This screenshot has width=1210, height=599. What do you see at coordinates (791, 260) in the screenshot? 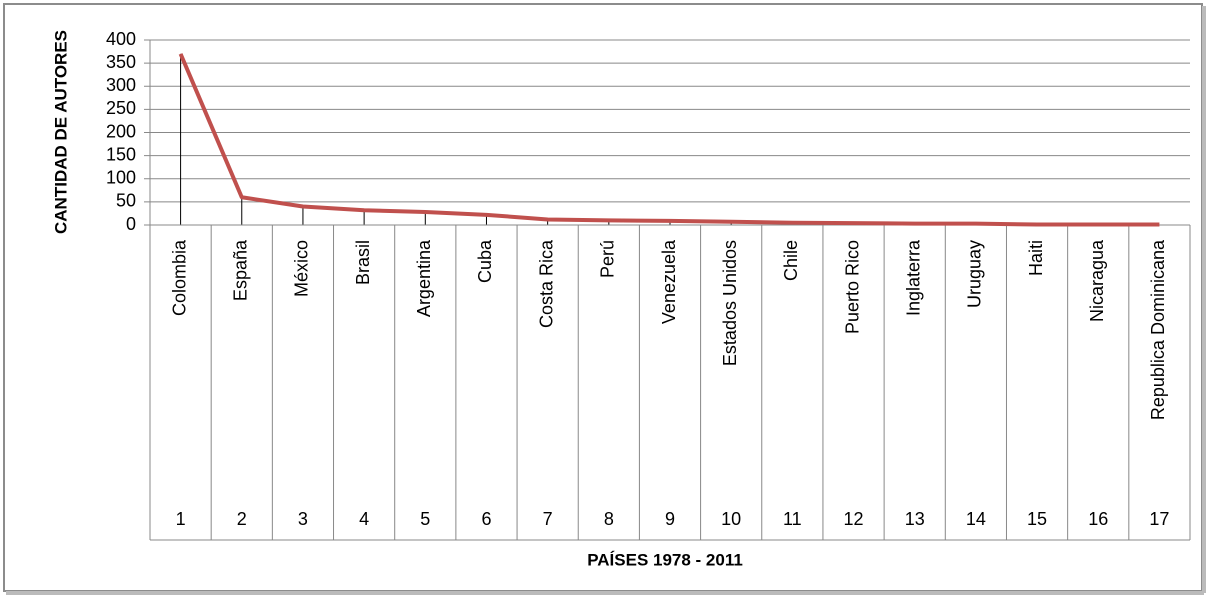
I see `x-tick-label: Chile` at bounding box center [791, 260].